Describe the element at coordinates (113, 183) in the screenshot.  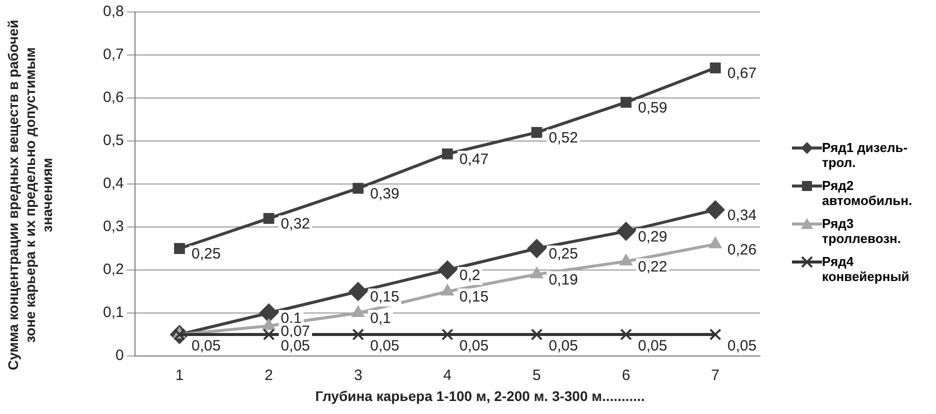
I see `y-tick-label: 0,4` at that location.